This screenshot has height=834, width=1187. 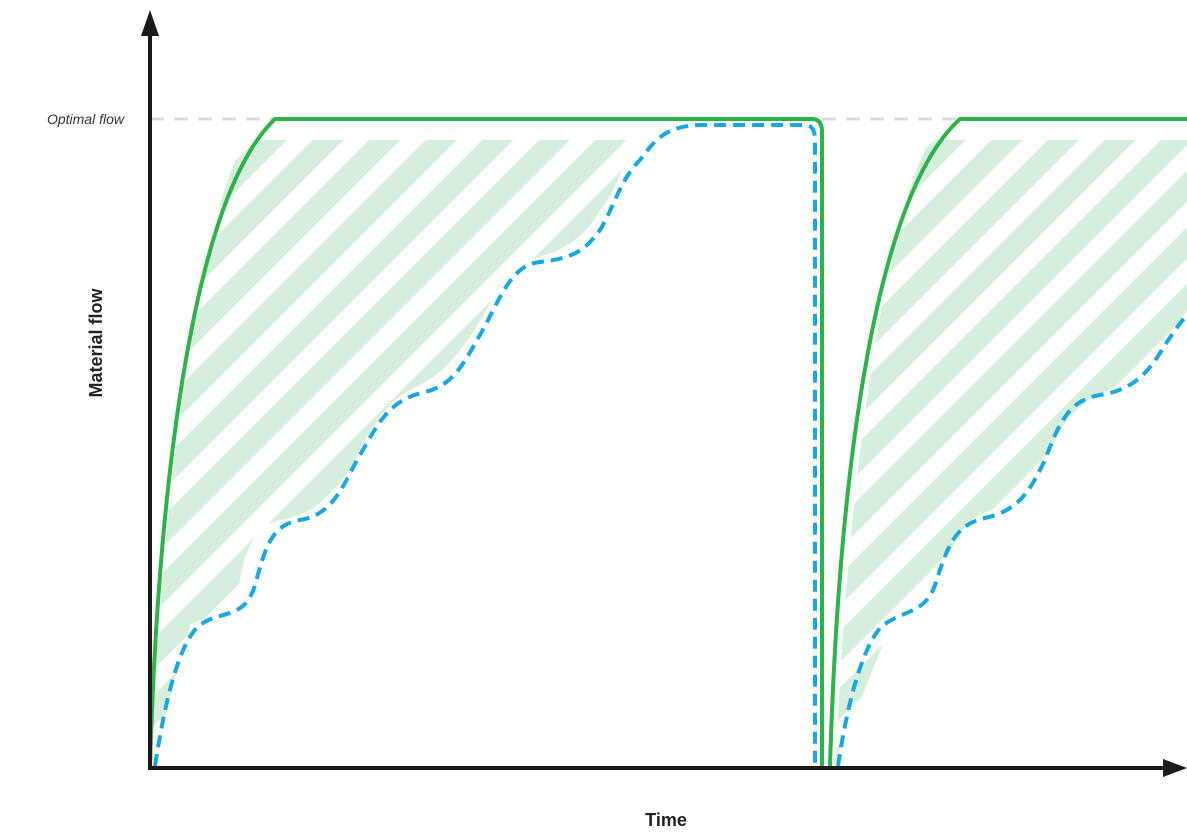 What do you see at coordinates (86, 119) in the screenshot?
I see `optimal-flow-label: Optimal flow` at bounding box center [86, 119].